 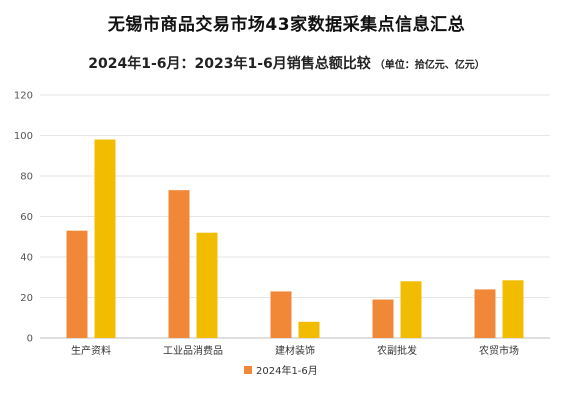 What do you see at coordinates (429, 65) in the screenshot?
I see `unit-note: （单位：拾亿元、亿元）` at bounding box center [429, 65].